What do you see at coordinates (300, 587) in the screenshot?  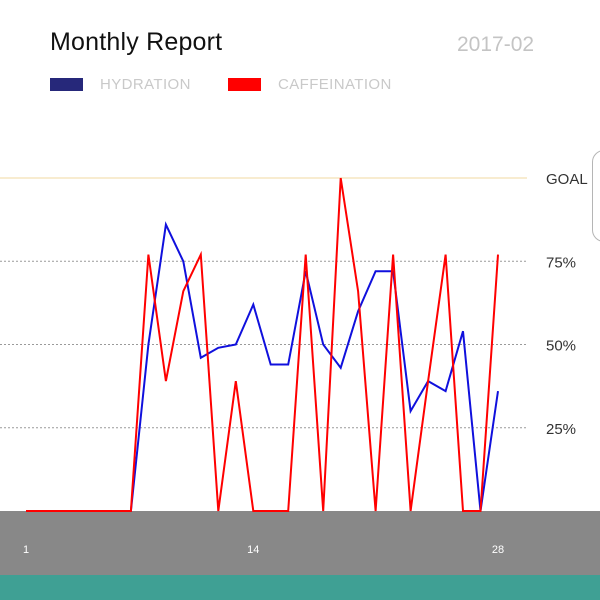 I see `footer-bar` at bounding box center [300, 587].